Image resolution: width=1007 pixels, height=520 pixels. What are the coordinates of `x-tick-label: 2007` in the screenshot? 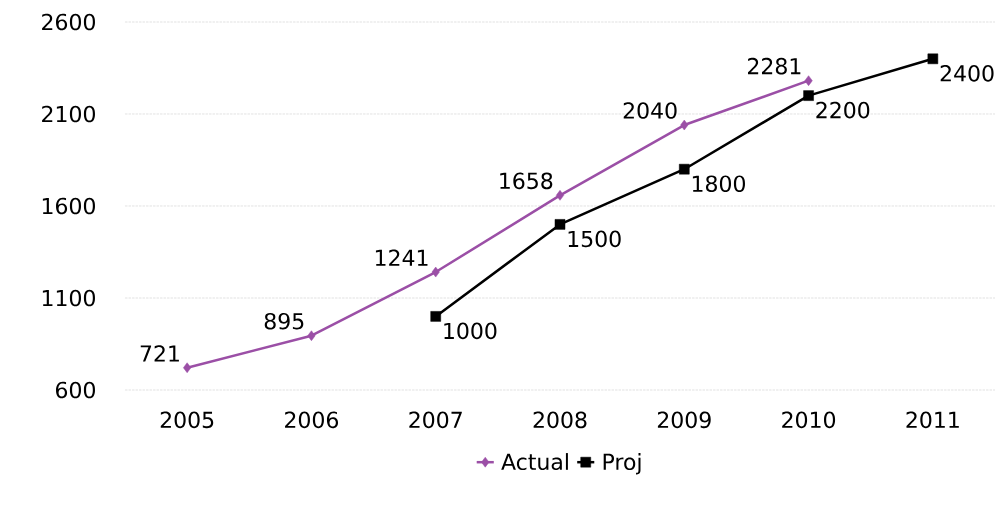 It's located at (435, 420).